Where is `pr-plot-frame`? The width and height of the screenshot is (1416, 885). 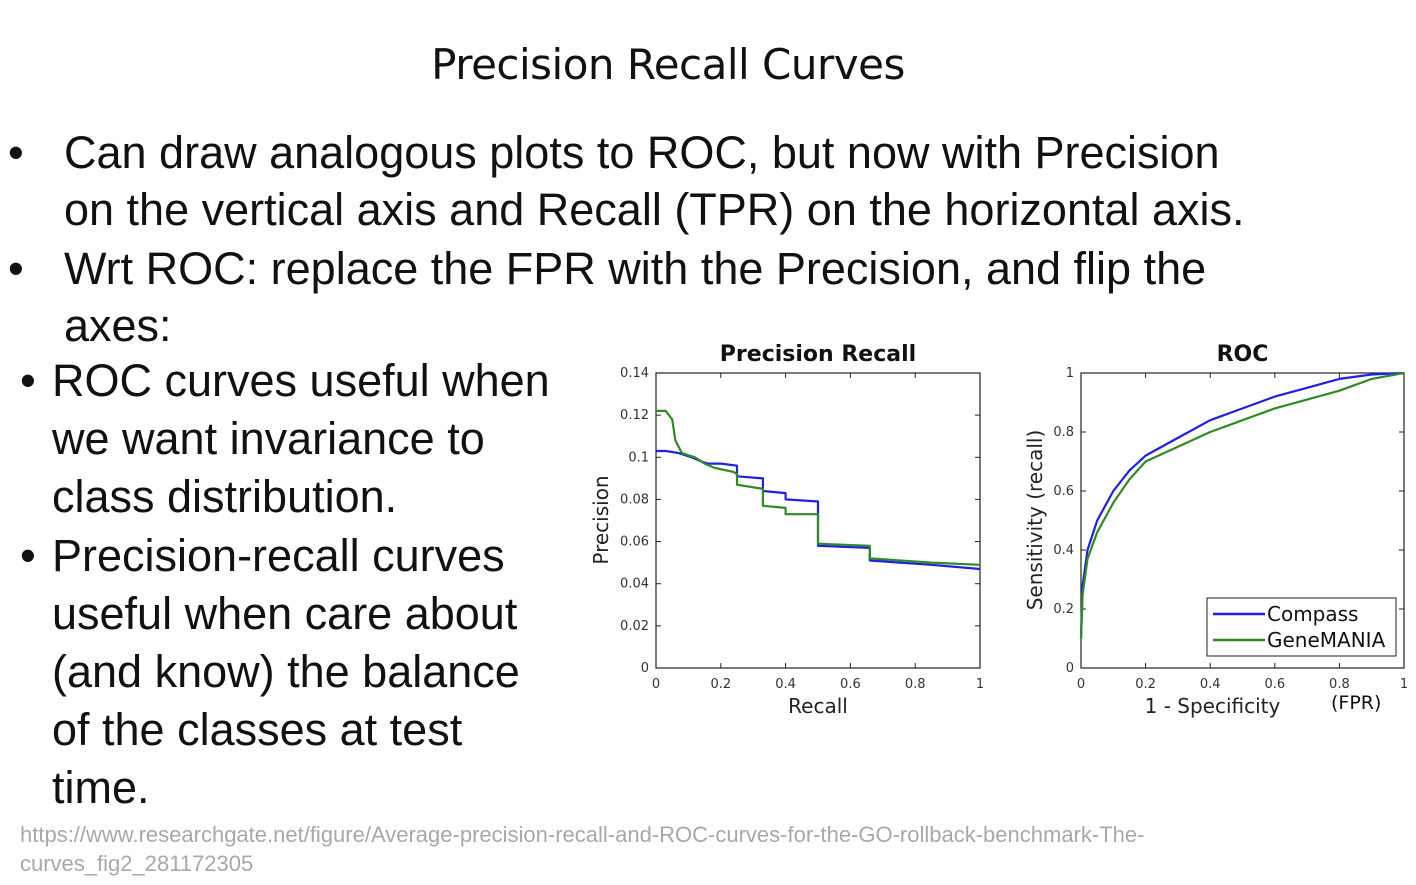 pr-plot-frame is located at coordinates (818, 520).